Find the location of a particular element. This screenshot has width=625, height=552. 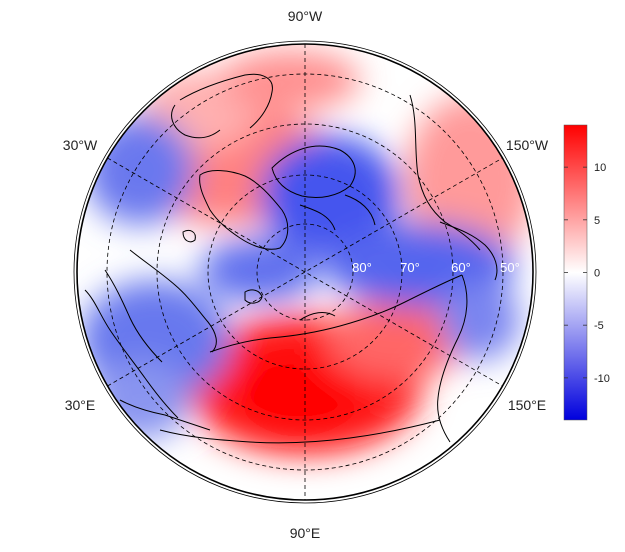

colorbar-tick-label: -10 is located at coordinates (602, 379).